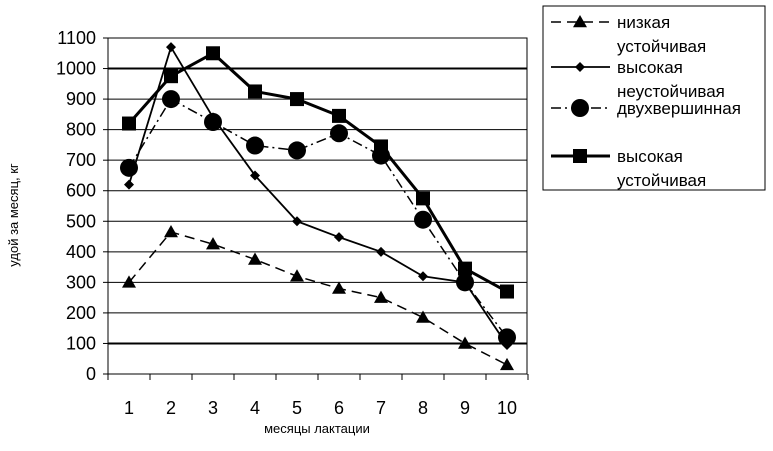 This screenshot has width=773, height=451. Describe the element at coordinates (81, 252) in the screenshot. I see `y-tick-label: 400` at that location.